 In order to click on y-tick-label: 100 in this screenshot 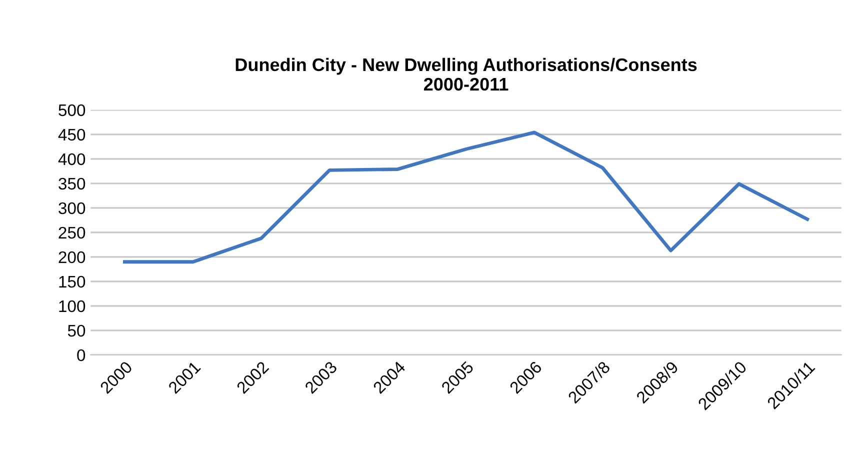, I will do `click(72, 306)`.